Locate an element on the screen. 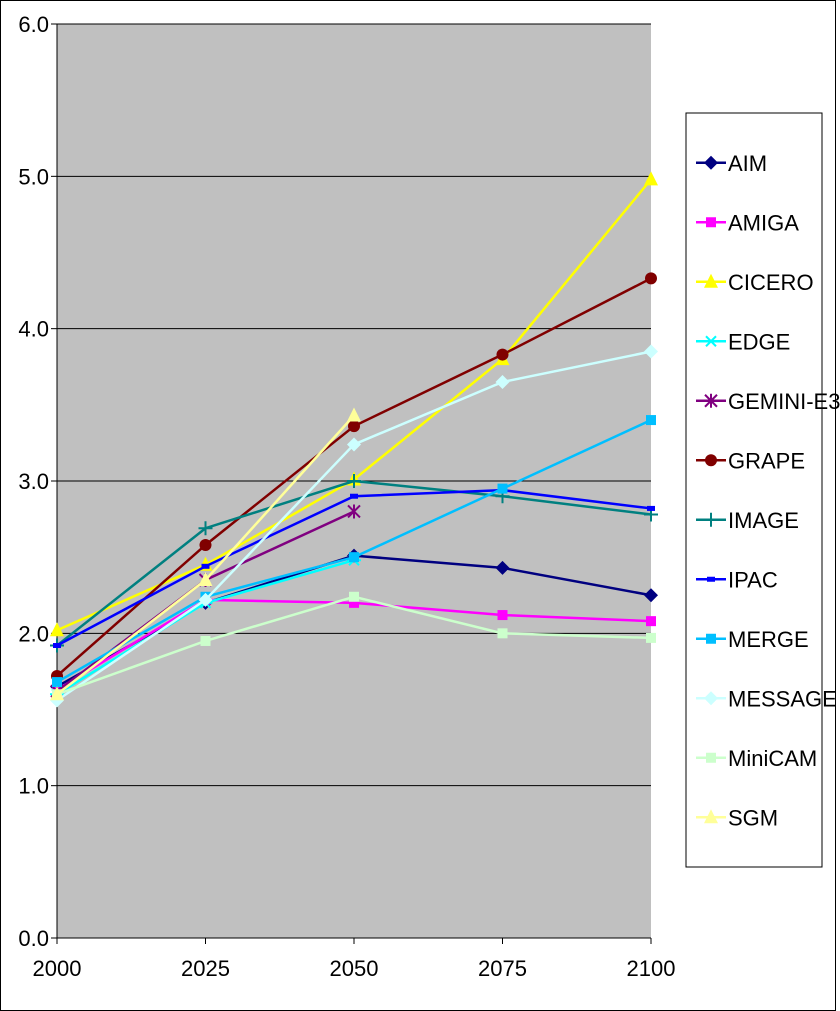  legend-entry-edge: EDGE is located at coordinates (743, 341).